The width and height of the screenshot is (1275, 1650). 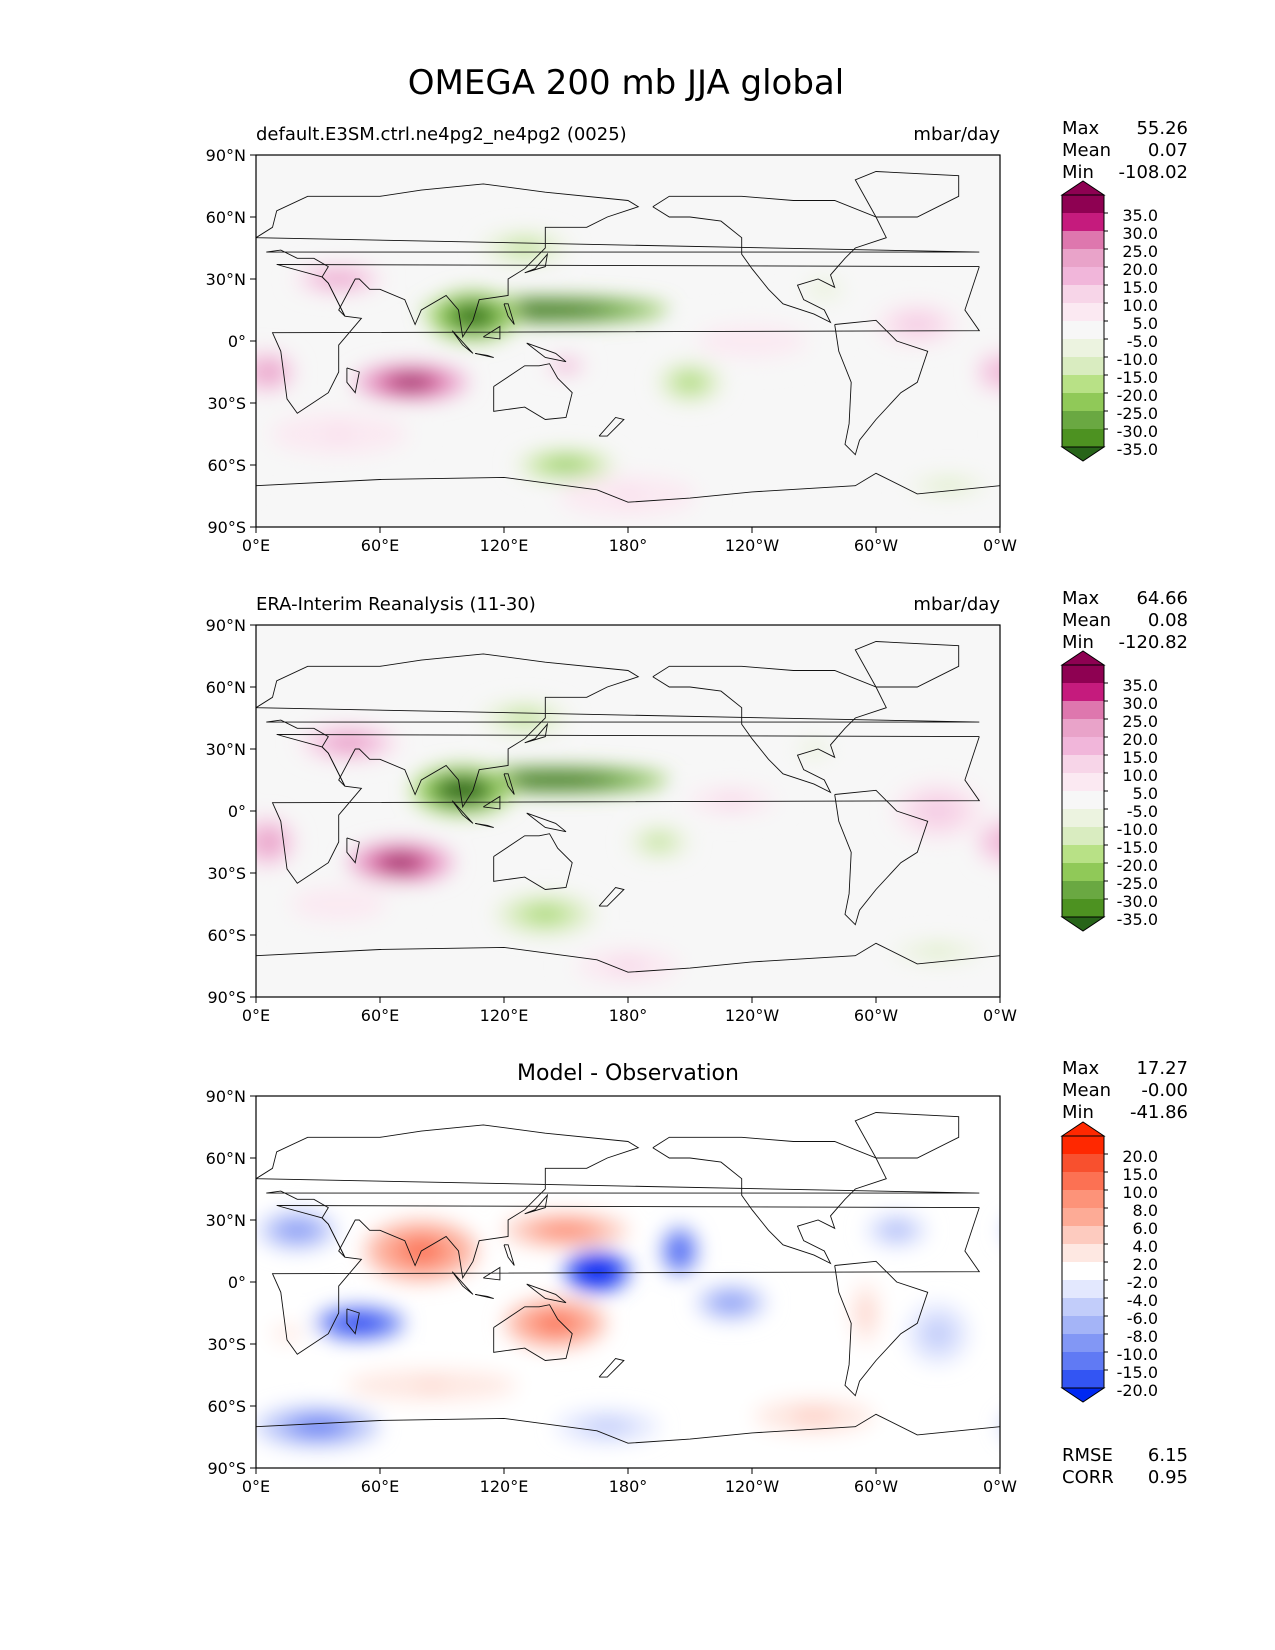 I want to click on x-tick-label: 0°E, so click(x=256, y=545).